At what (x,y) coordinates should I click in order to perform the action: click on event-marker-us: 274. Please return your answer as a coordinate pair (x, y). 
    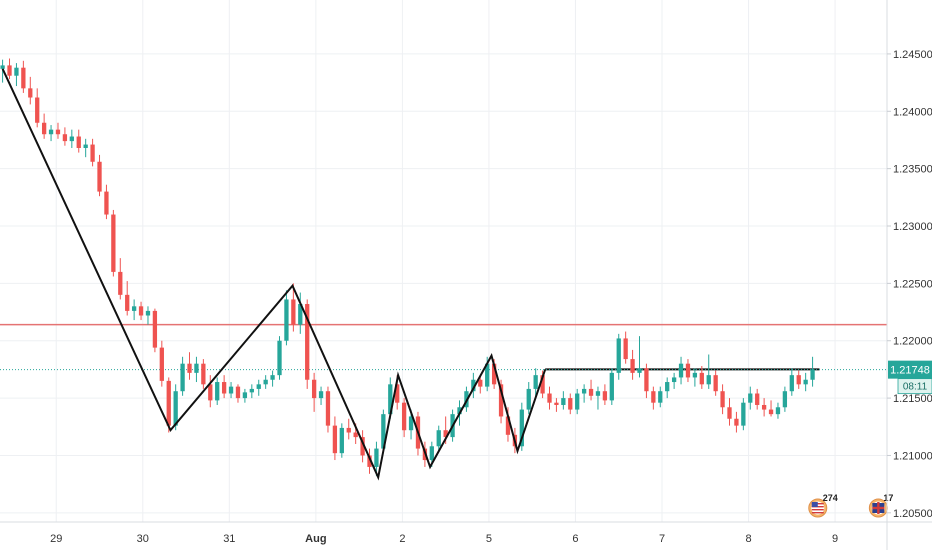
    Looking at the image, I should click on (823, 505).